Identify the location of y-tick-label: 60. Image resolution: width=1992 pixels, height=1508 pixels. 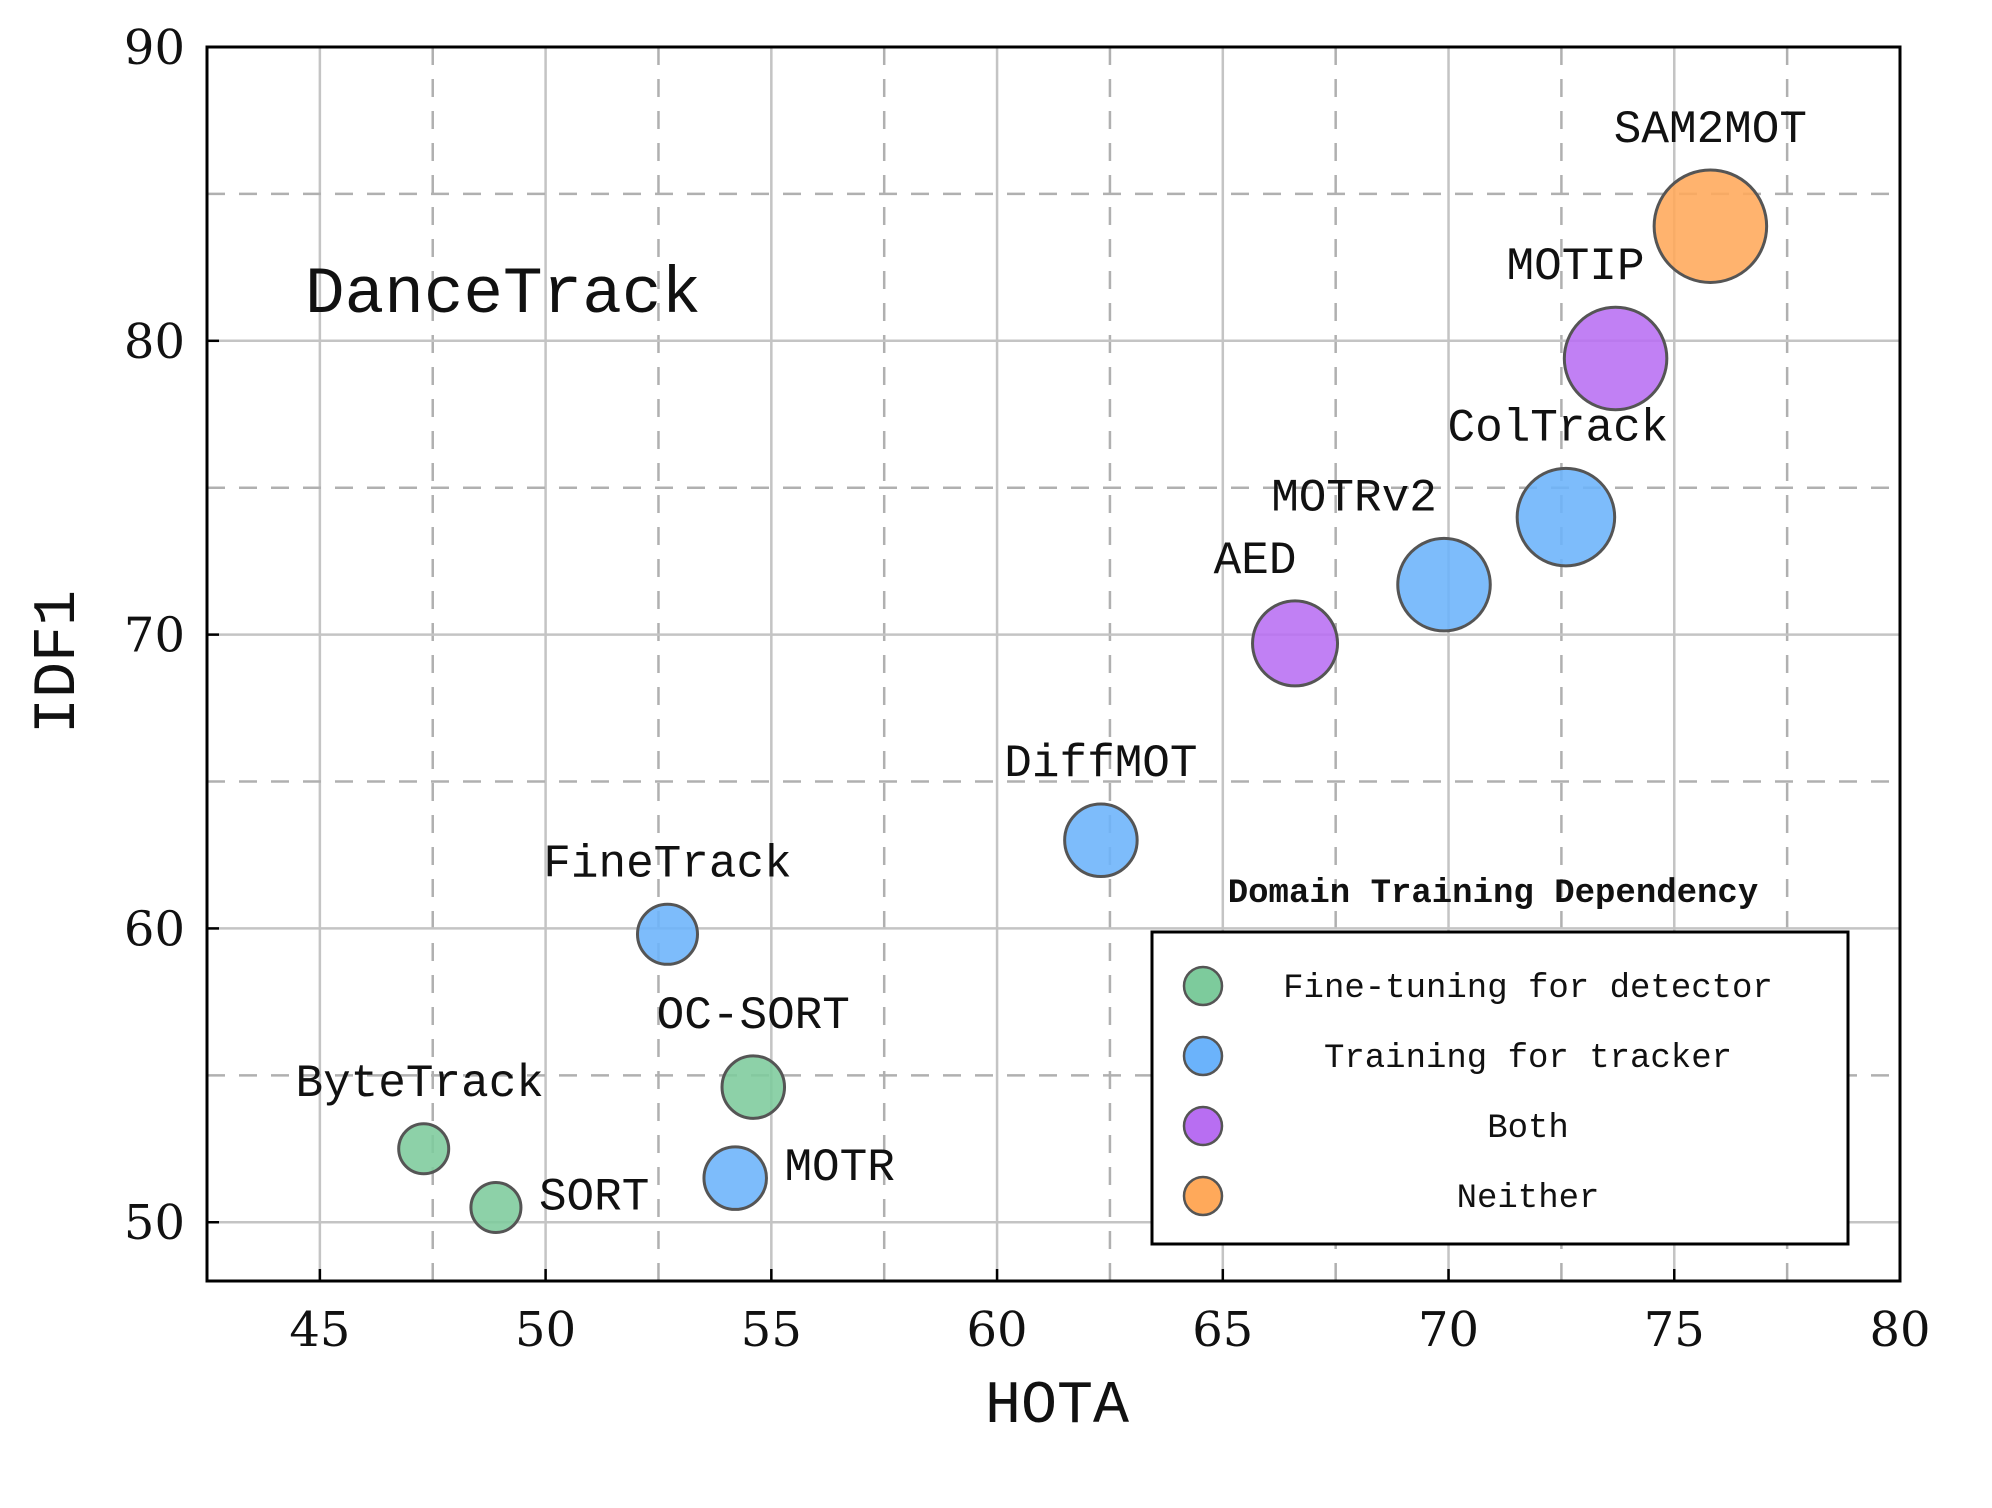
(154, 929).